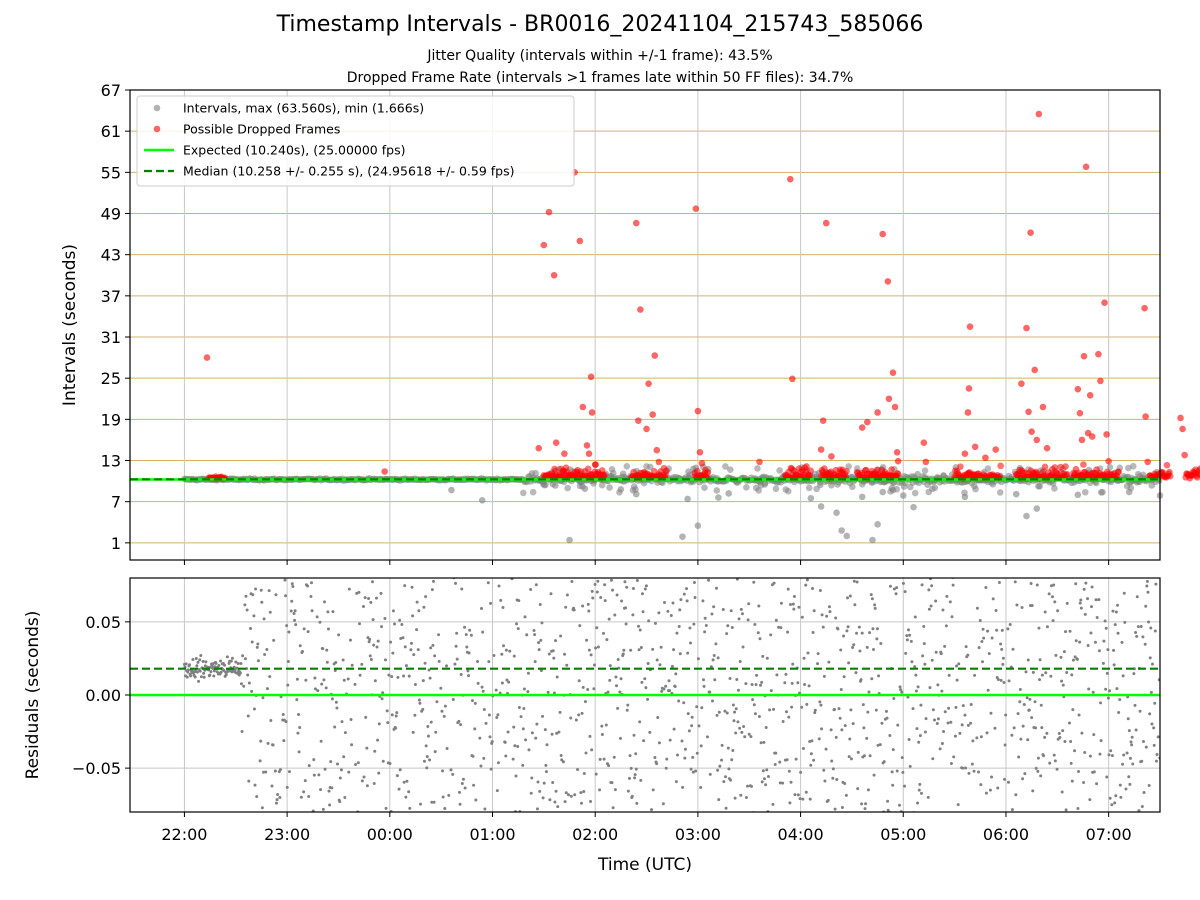  I want to click on bottom-xtick-label: 06:00, so click(1006, 834).